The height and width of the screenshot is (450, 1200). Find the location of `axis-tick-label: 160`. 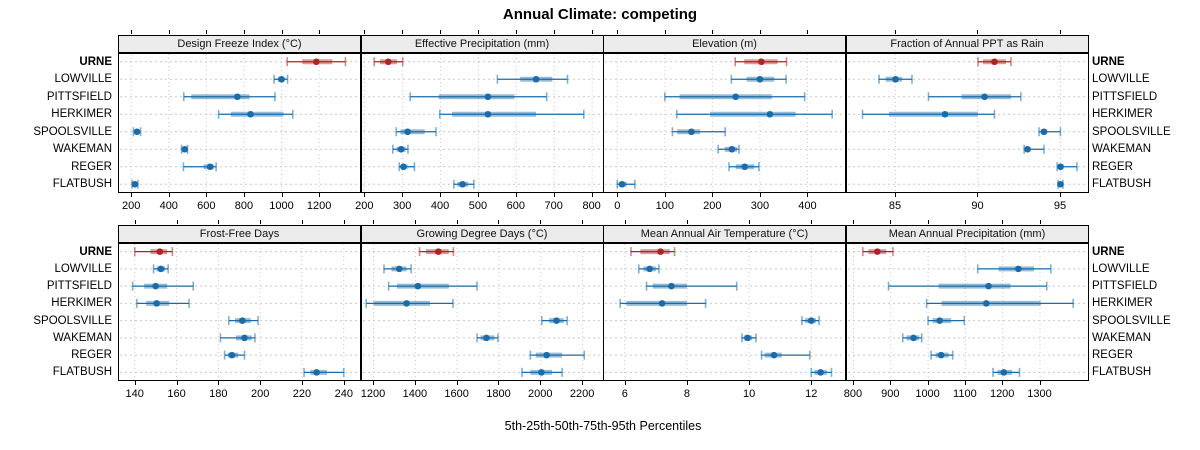

axis-tick-label: 160 is located at coordinates (176, 394).